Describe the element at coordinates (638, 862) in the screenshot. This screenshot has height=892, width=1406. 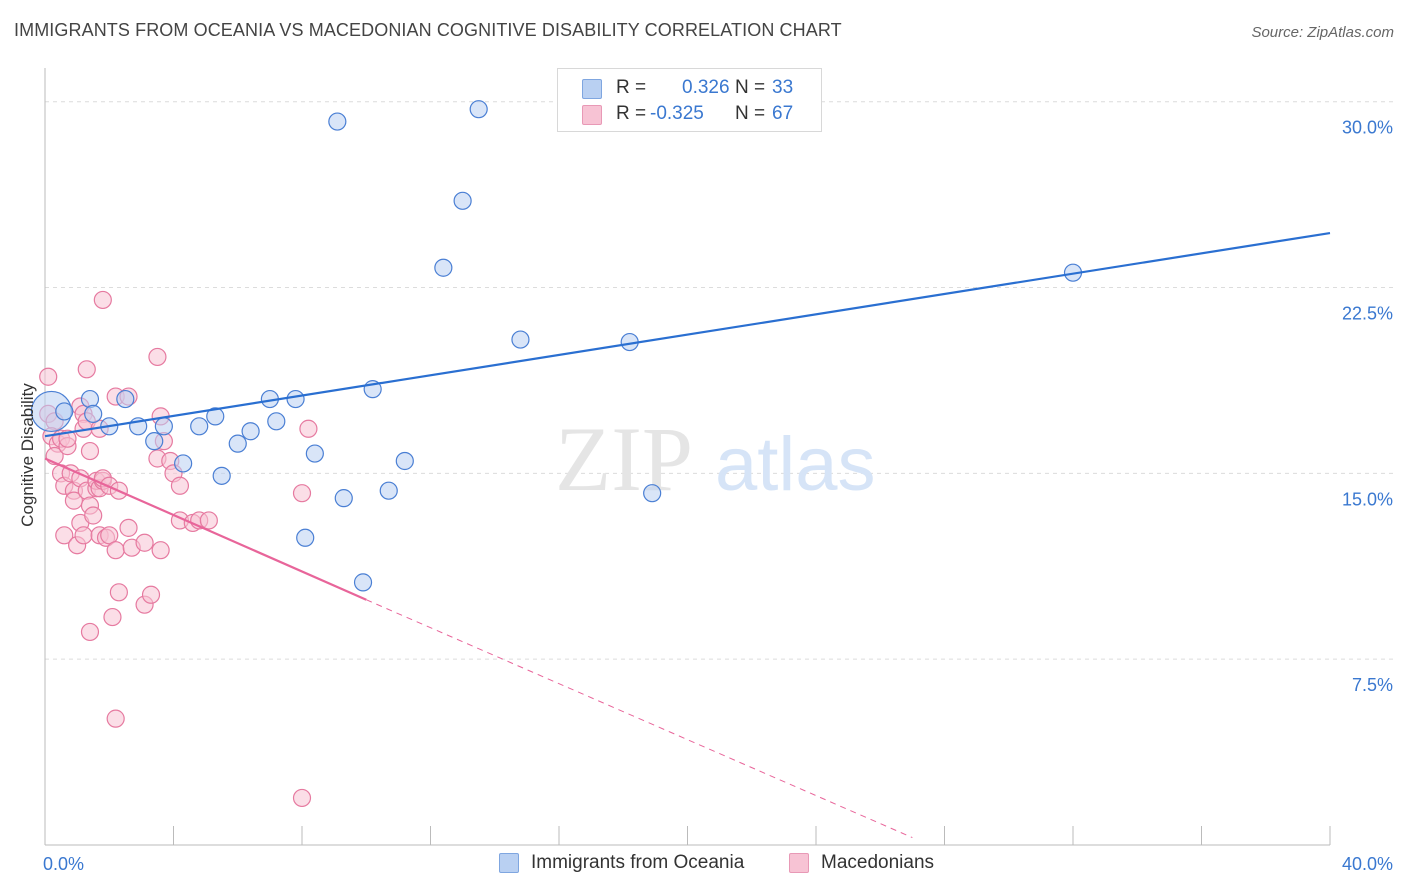
I see `bottom-legend-label: Immigrants from Oceania` at that location.